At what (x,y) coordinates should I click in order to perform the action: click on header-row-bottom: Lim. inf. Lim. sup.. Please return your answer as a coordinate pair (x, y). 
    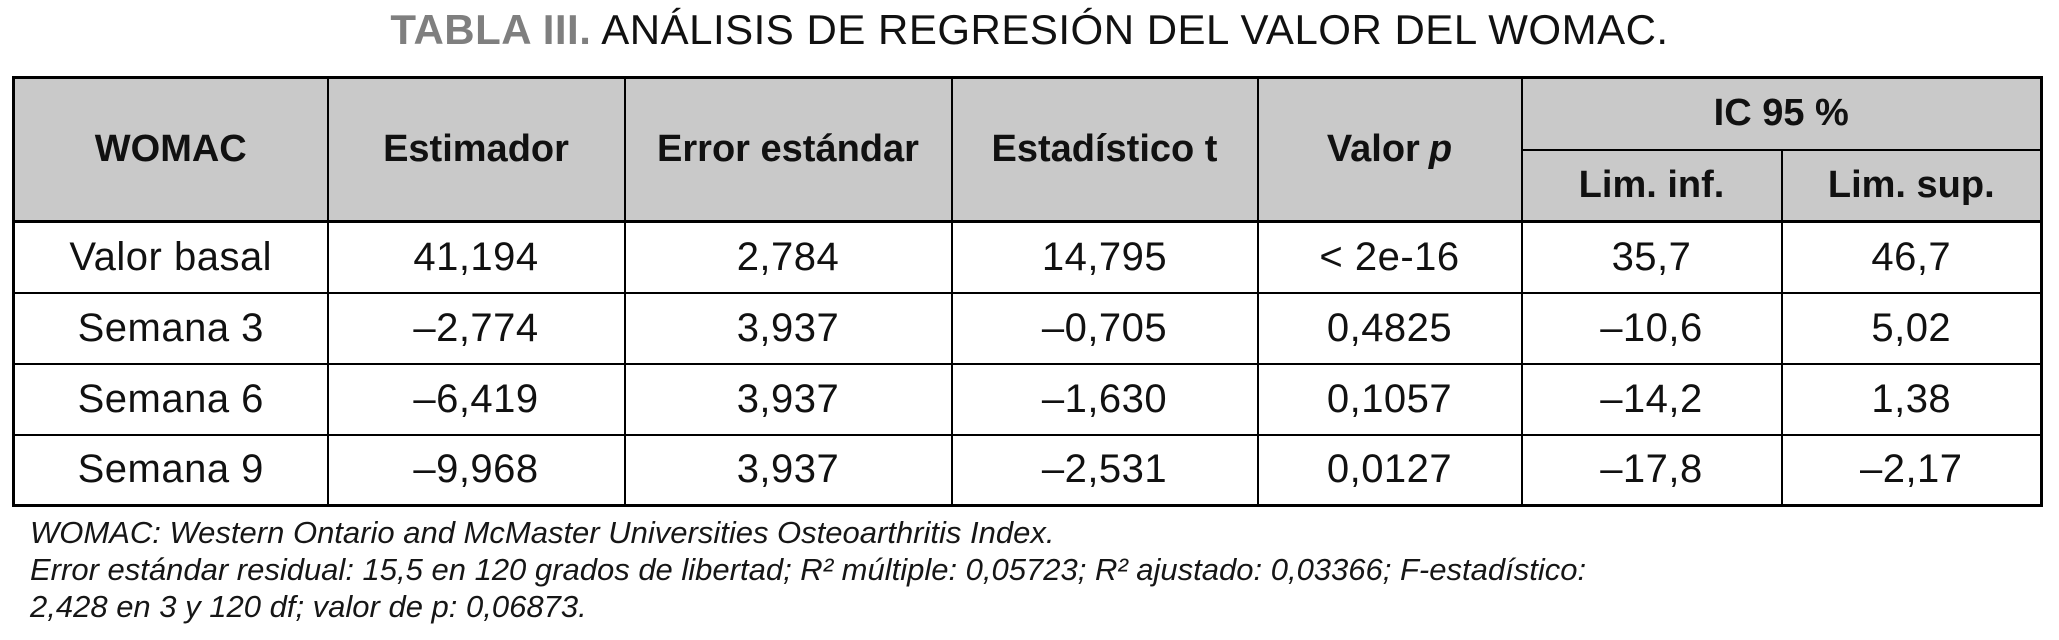
    Looking at the image, I should click on (1028, 185).